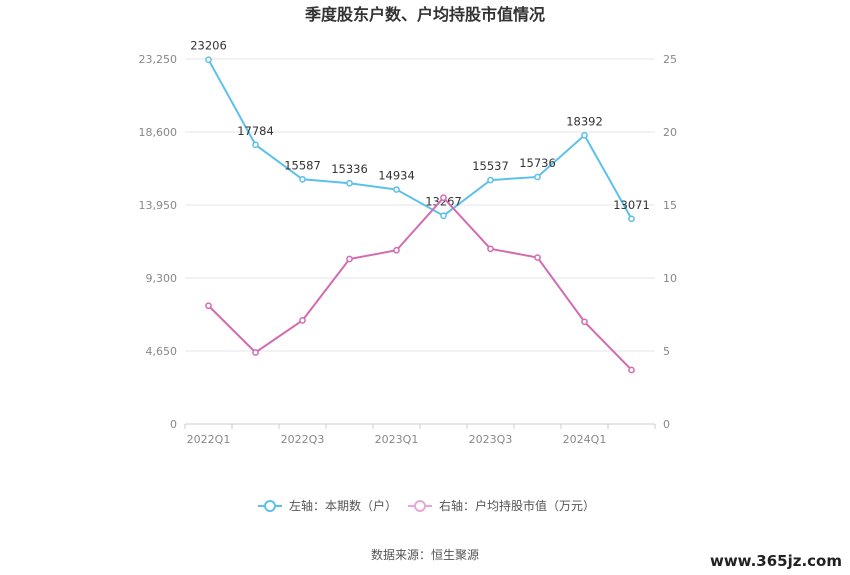  What do you see at coordinates (631, 205) in the screenshot?
I see `data-label: 13071` at bounding box center [631, 205].